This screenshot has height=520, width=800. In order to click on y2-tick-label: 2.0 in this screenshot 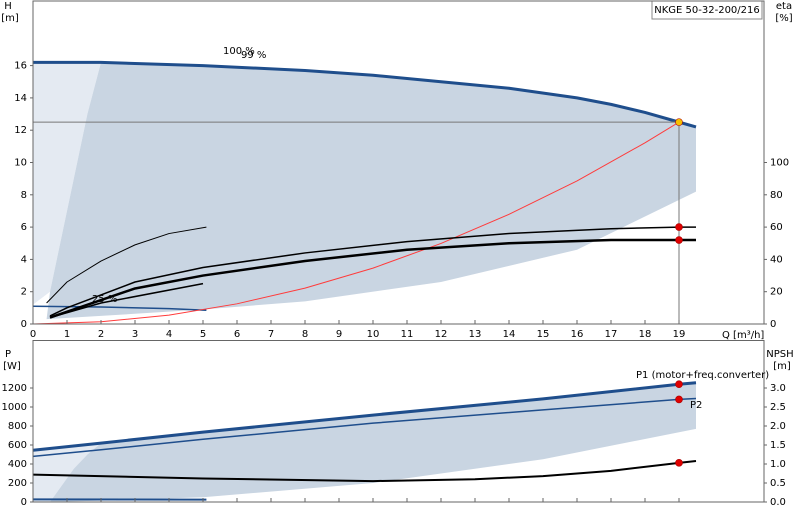, I will do `click(778, 426)`.